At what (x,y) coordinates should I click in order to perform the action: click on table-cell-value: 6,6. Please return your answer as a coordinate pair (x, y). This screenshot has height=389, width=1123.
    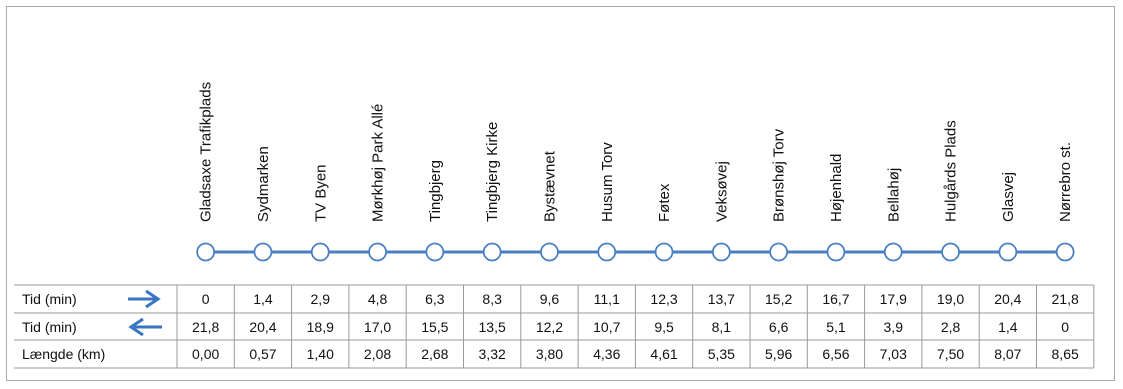
    Looking at the image, I should click on (779, 327).